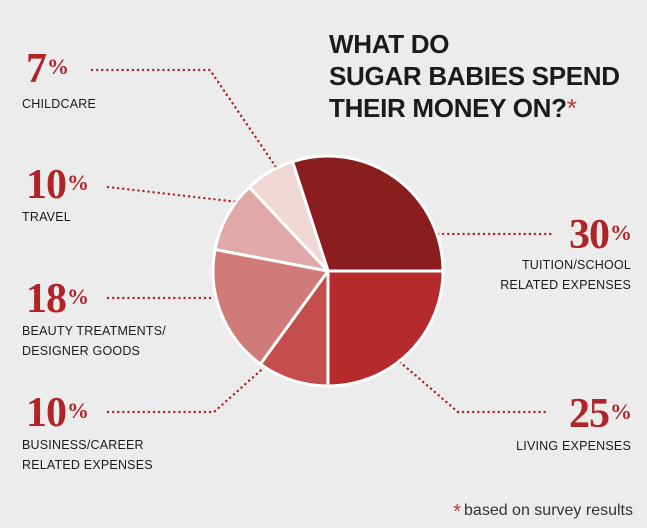  I want to click on label-childcare: CHILDCARE, so click(59, 104).